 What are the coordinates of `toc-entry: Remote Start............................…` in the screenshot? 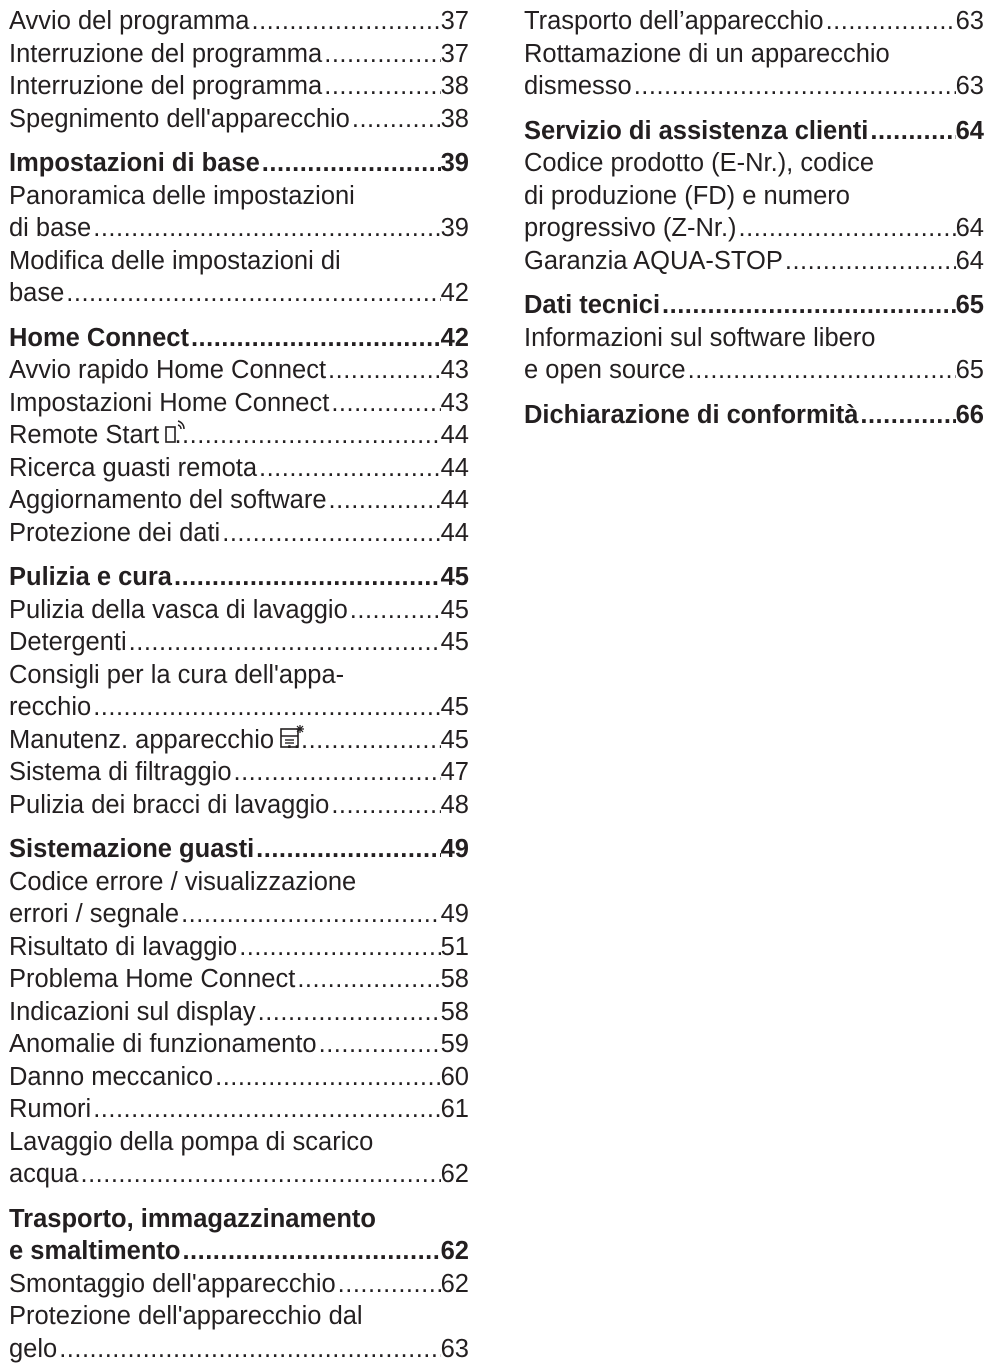 It's located at (239, 435).